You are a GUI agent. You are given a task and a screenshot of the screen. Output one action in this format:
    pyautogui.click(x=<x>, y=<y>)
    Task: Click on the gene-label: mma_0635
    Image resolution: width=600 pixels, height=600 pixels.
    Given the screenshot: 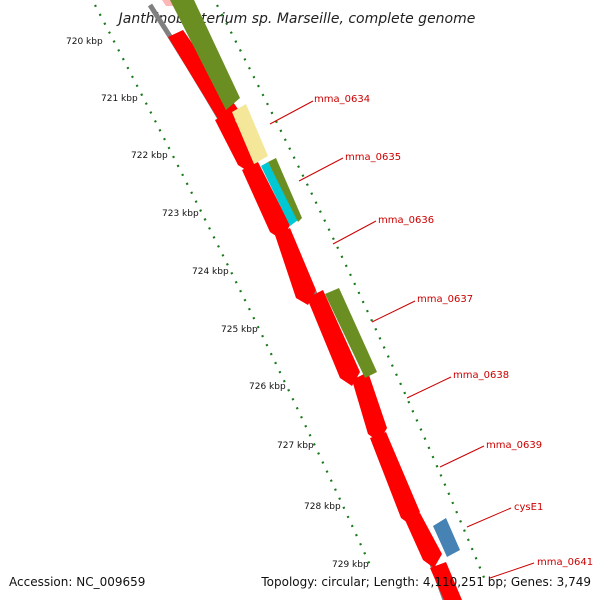 What is the action you would take?
    pyautogui.click(x=373, y=157)
    